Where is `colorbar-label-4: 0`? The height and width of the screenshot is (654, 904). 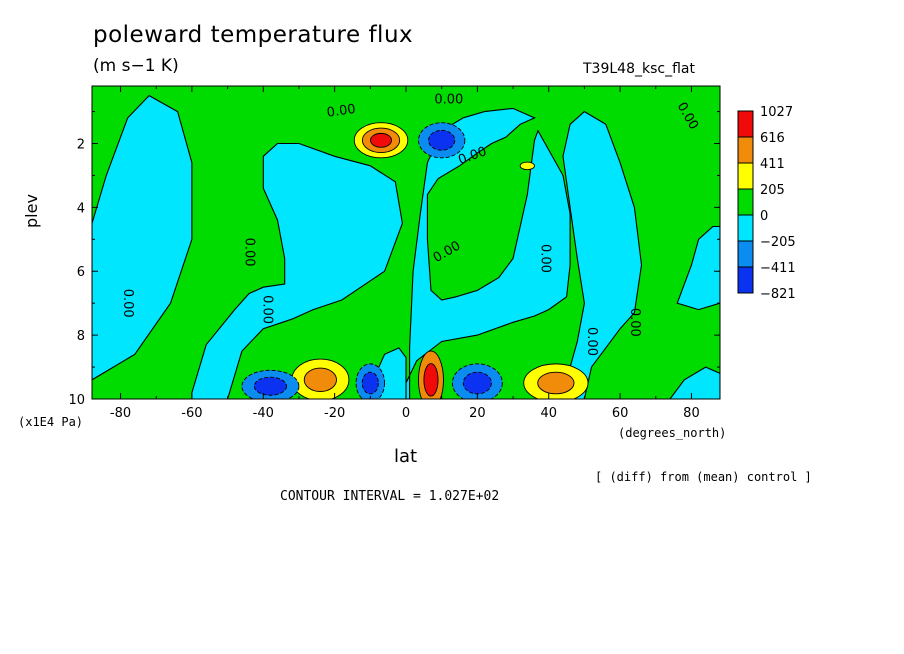
colorbar-label-4: 0 is located at coordinates (764, 216).